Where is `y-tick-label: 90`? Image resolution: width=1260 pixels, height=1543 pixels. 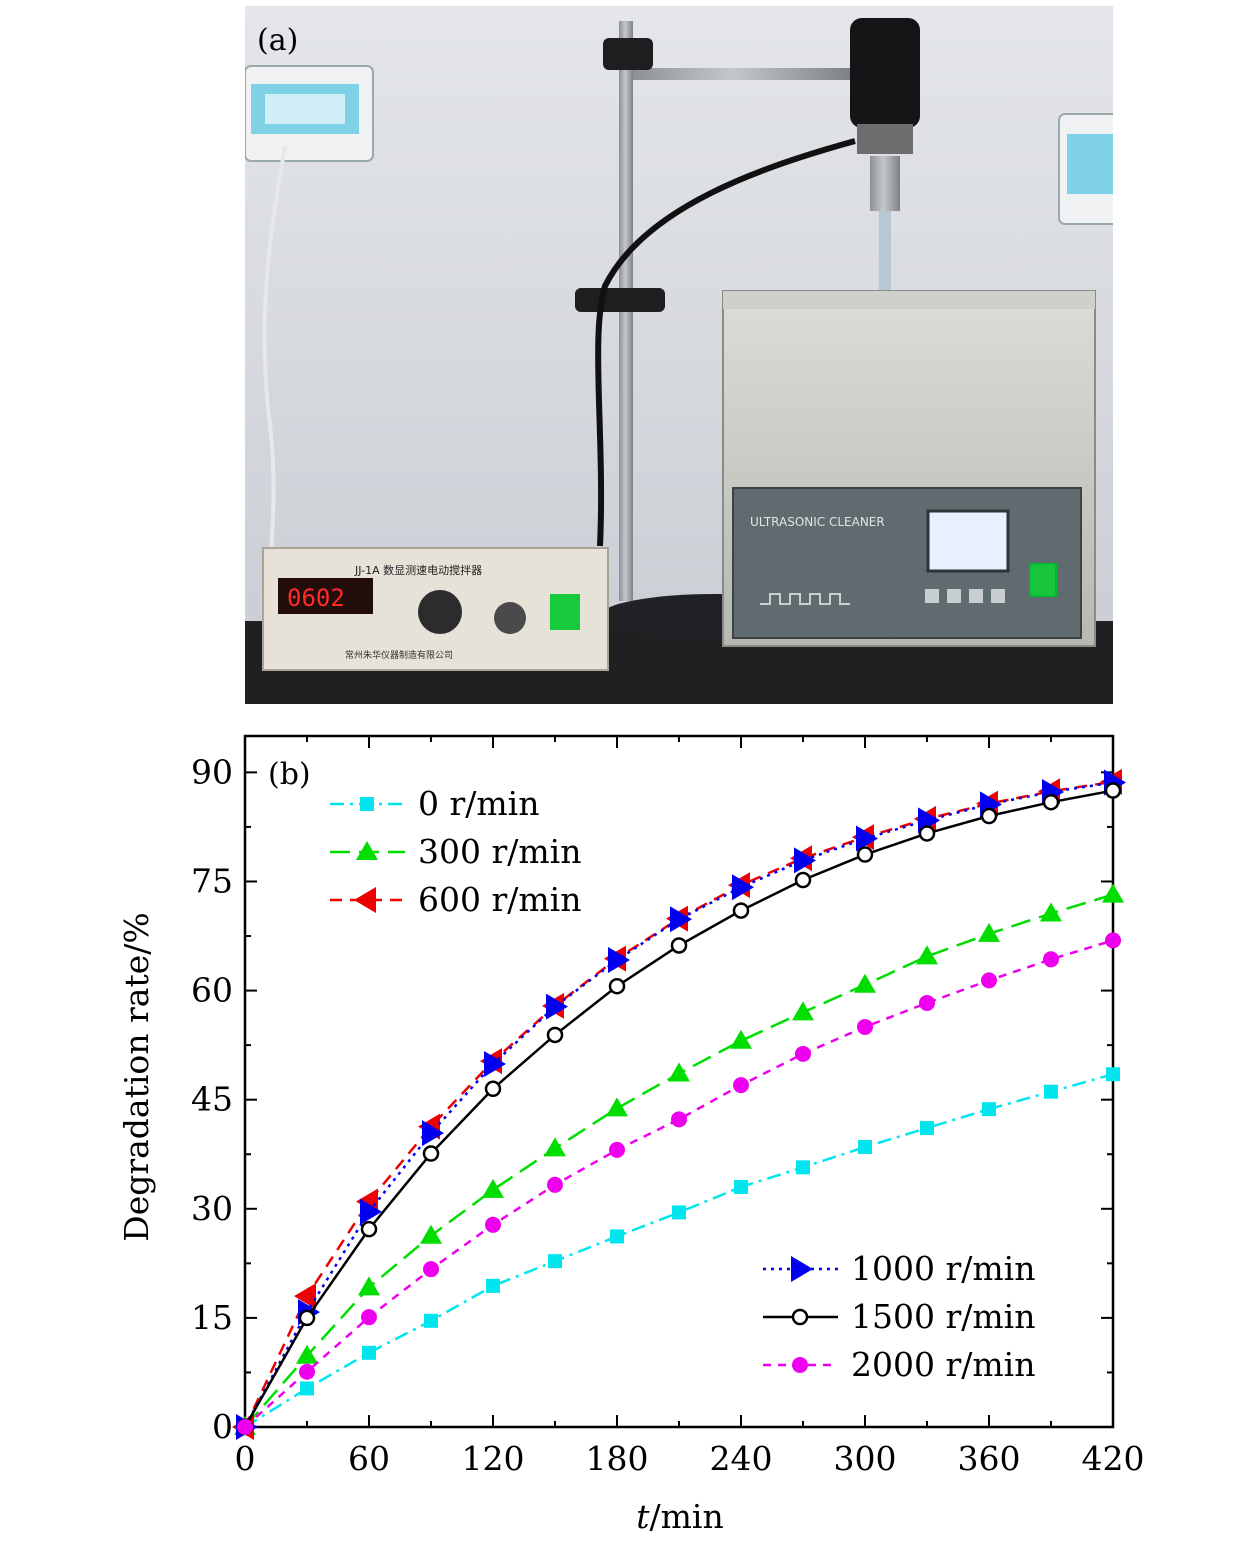
y-tick-label: 90 is located at coordinates (212, 771).